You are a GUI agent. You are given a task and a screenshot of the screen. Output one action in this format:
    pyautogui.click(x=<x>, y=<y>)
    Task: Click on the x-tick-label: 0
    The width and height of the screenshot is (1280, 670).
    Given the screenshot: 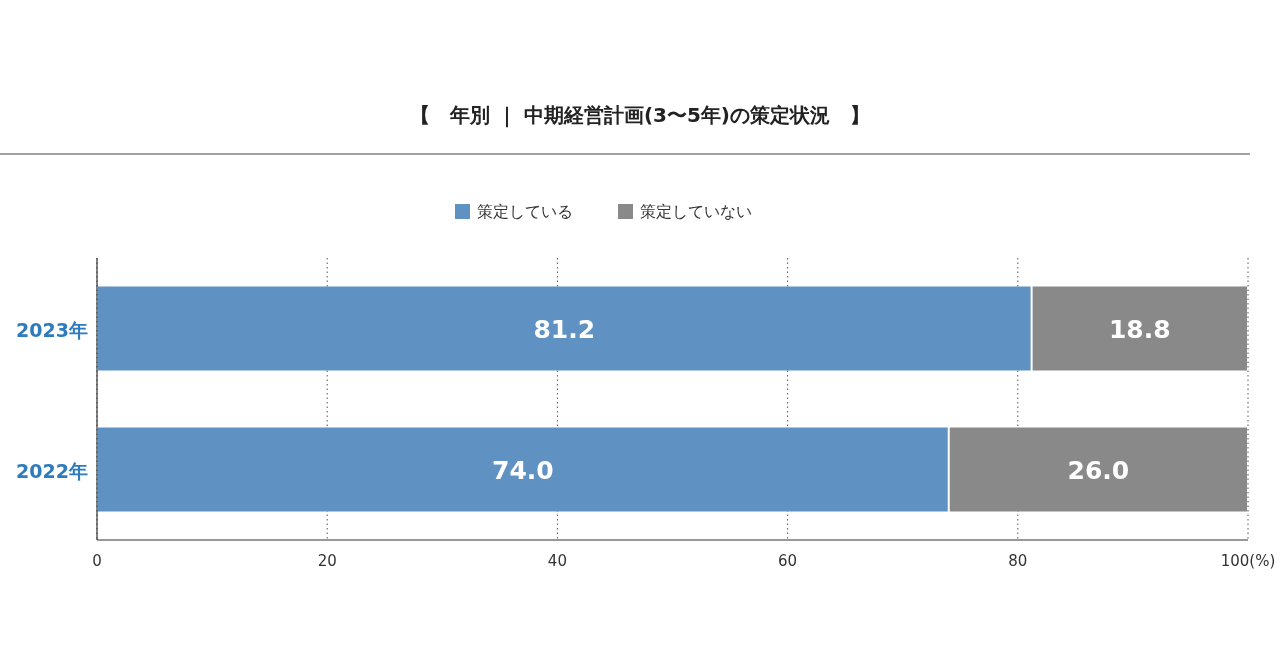 What is the action you would take?
    pyautogui.click(x=97, y=561)
    